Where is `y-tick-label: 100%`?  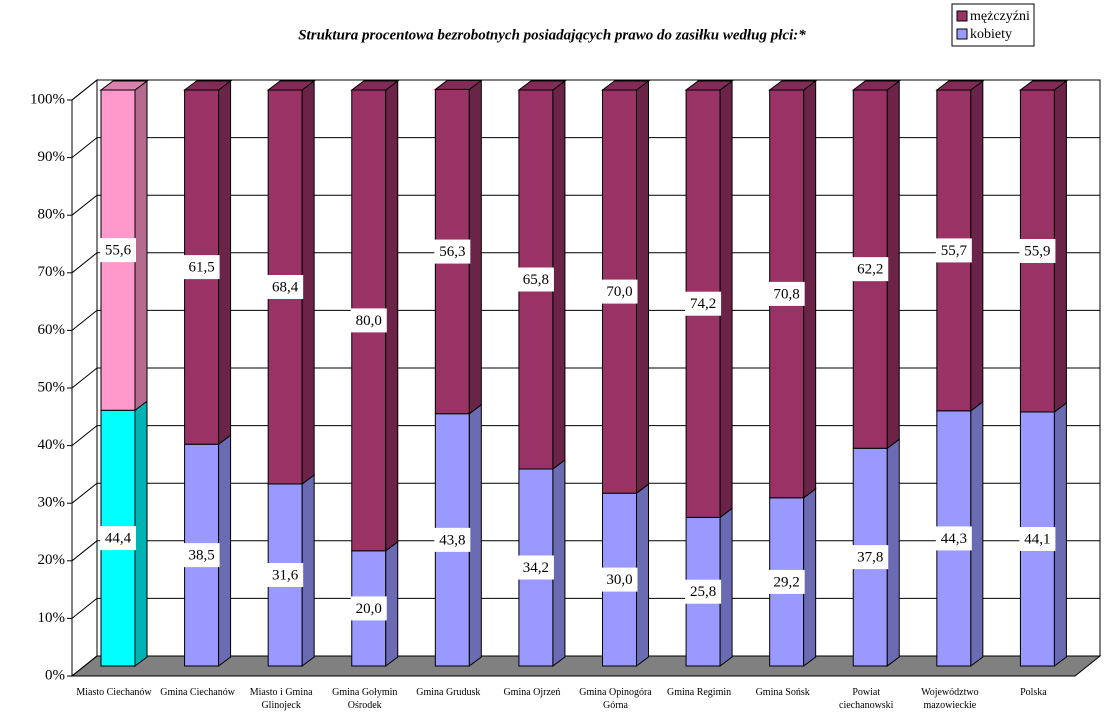
y-tick-label: 100% is located at coordinates (47, 99).